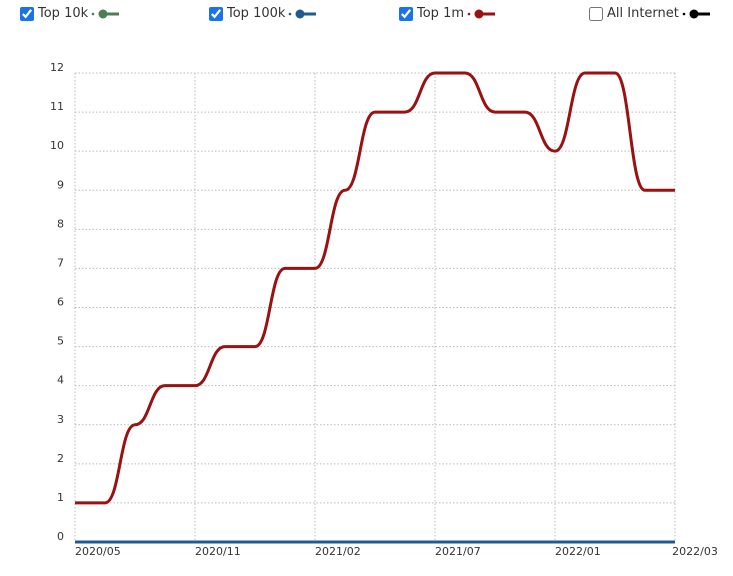  What do you see at coordinates (366, 17) in the screenshot?
I see `legend: Top 10k Top 100k Top 1m All Internet` at bounding box center [366, 17].